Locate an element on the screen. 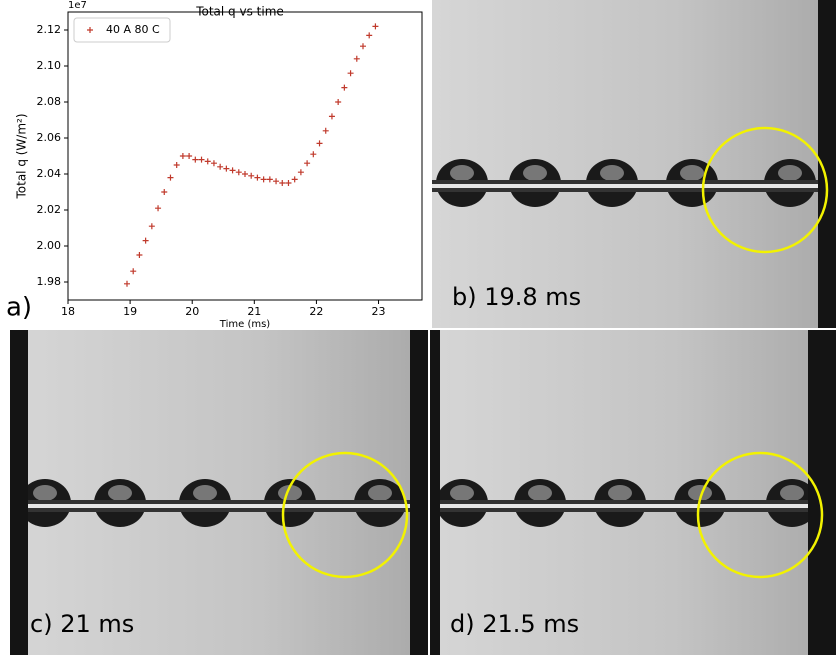  legend-box is located at coordinates (122, 30).